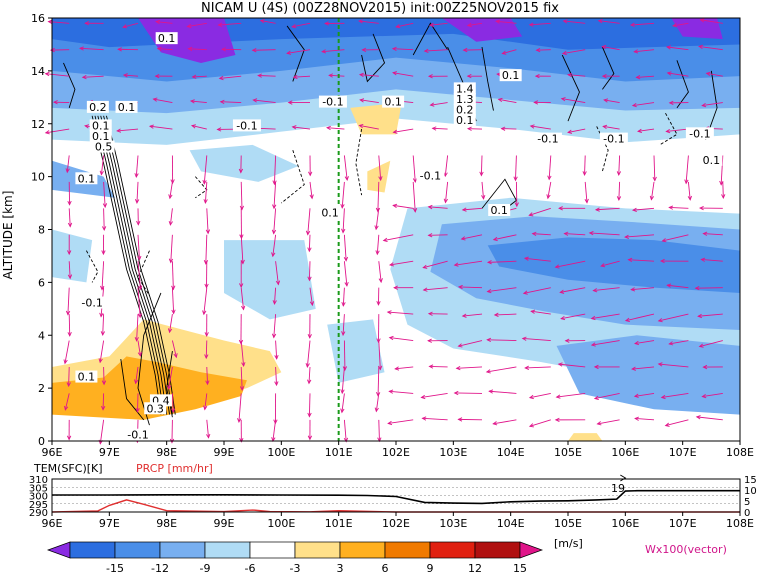 The image size is (767, 575). Describe the element at coordinates (38, 124) in the screenshot. I see `y-tick-label: 12` at that location.